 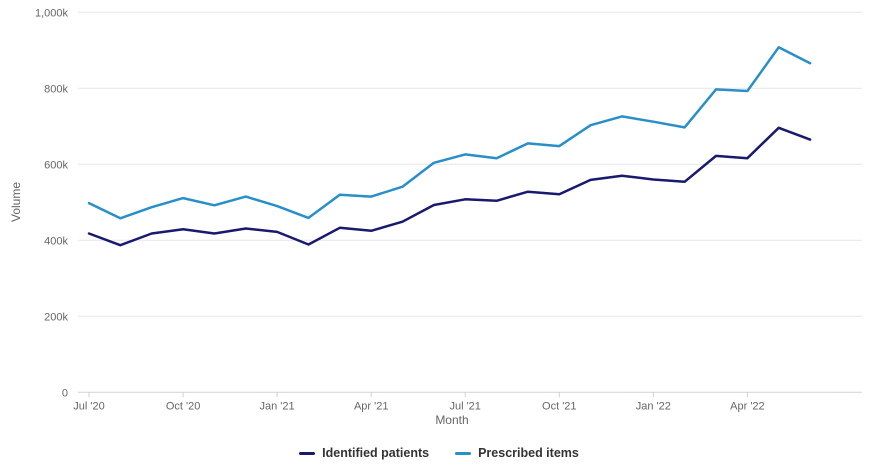 What do you see at coordinates (464, 406) in the screenshot?
I see `x-tick-label: Jul '21` at bounding box center [464, 406].